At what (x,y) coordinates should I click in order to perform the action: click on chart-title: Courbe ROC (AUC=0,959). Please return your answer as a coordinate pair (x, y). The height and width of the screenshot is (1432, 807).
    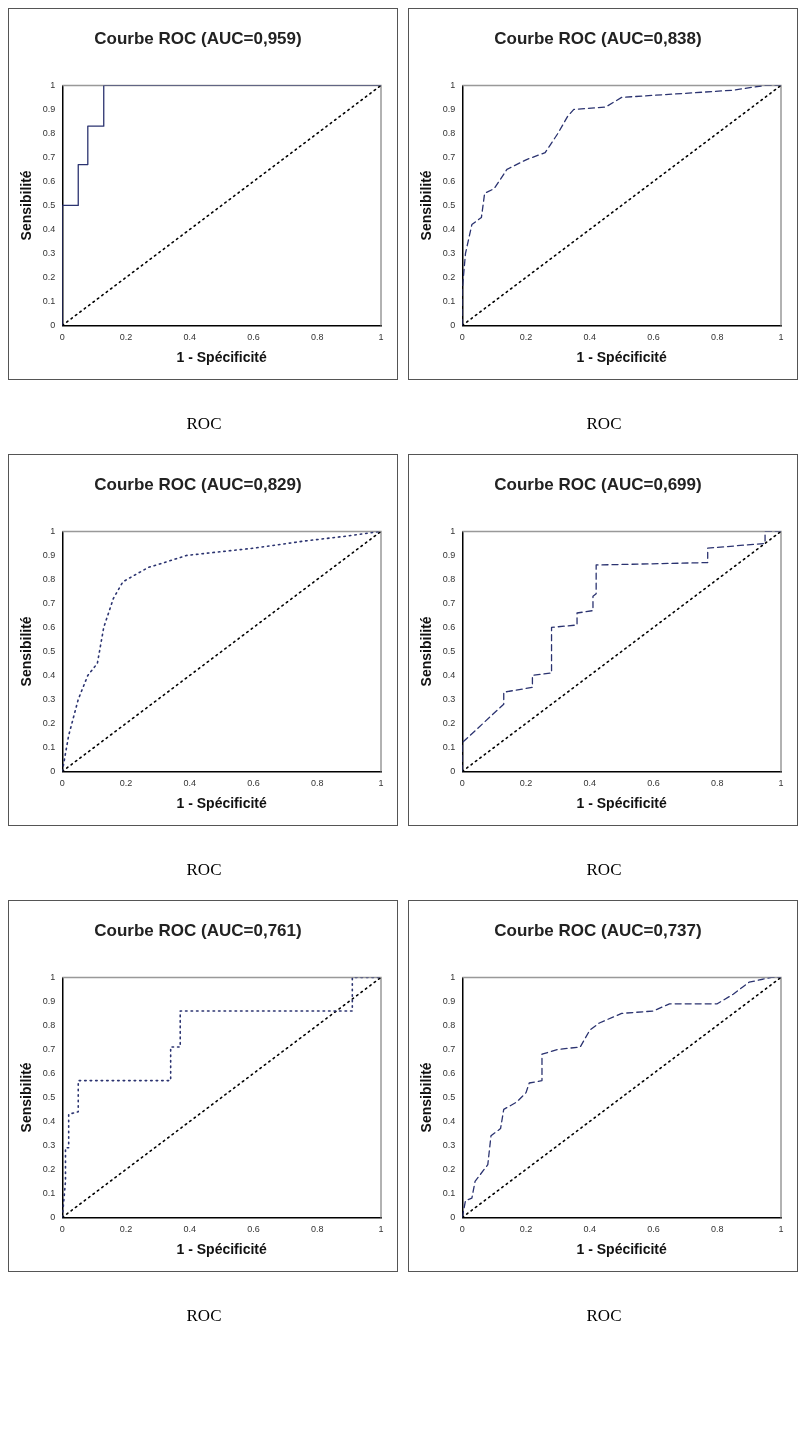
    Looking at the image, I should click on (198, 38).